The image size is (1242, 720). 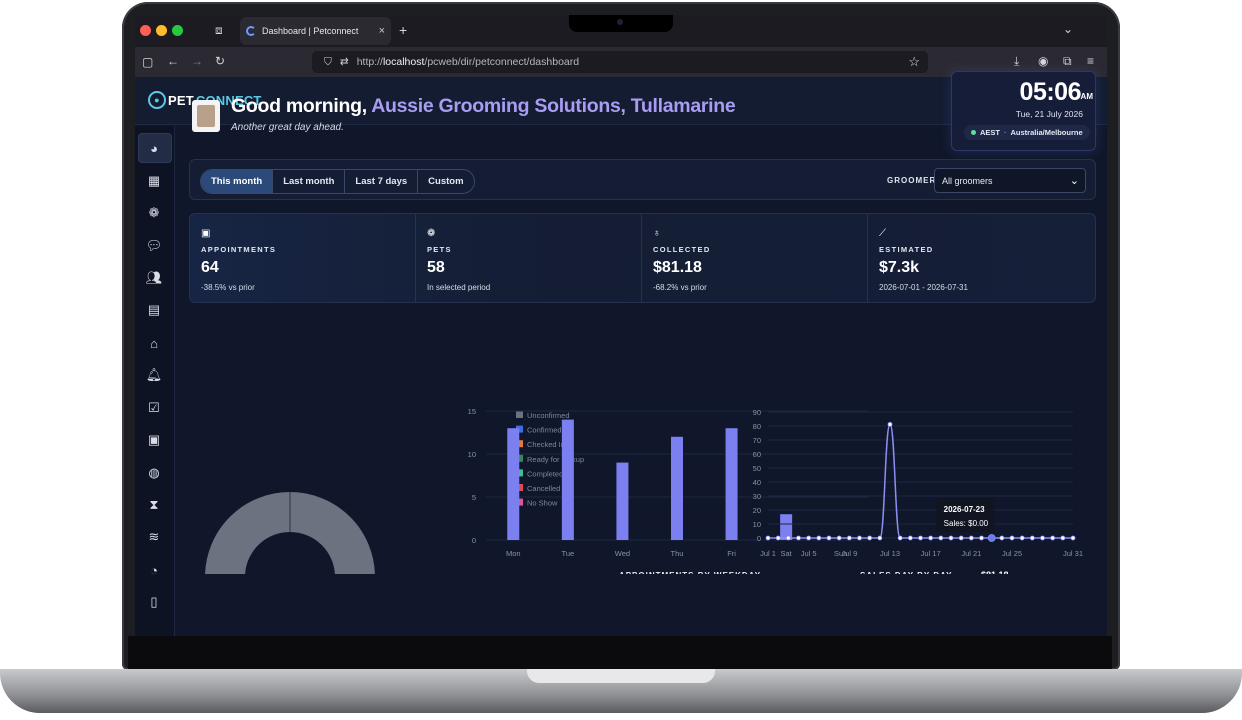 I want to click on range-last-month: Last month, so click(x=309, y=181).